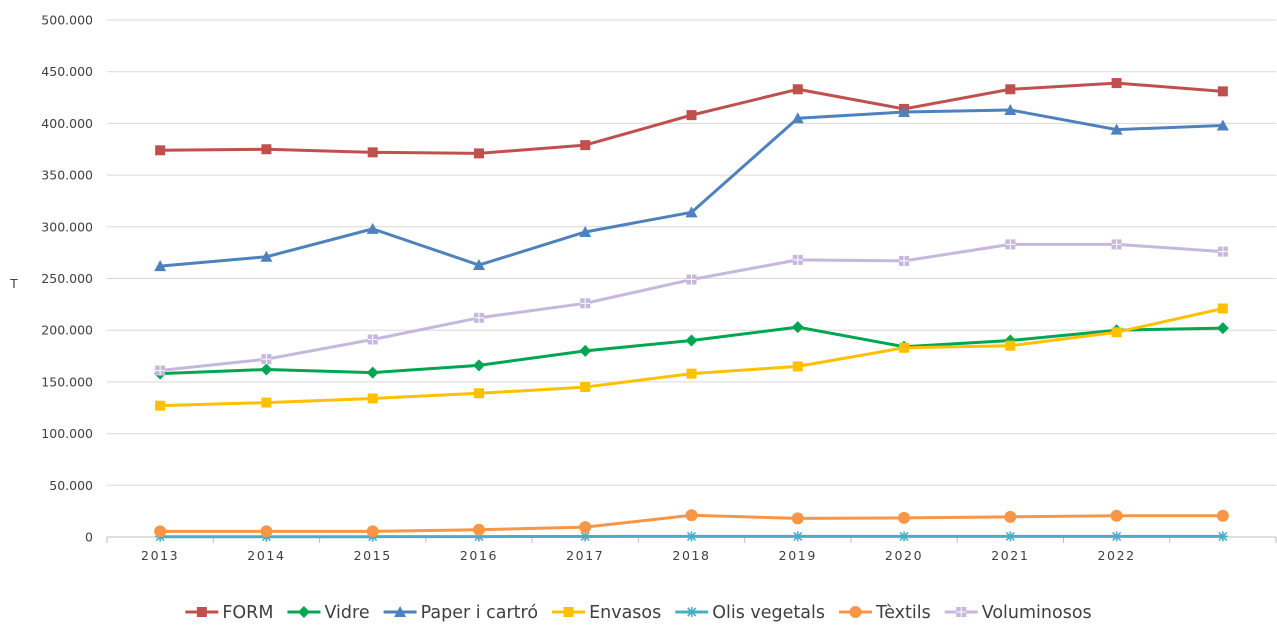 Image resolution: width=1277 pixels, height=625 pixels. What do you see at coordinates (1116, 555) in the screenshot?
I see `x-tick-label: 2022` at bounding box center [1116, 555].